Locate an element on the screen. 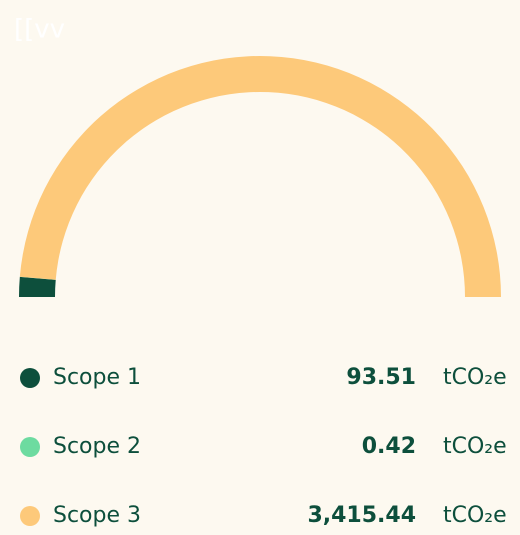  value-label: 3,415.44 is located at coordinates (361, 515).